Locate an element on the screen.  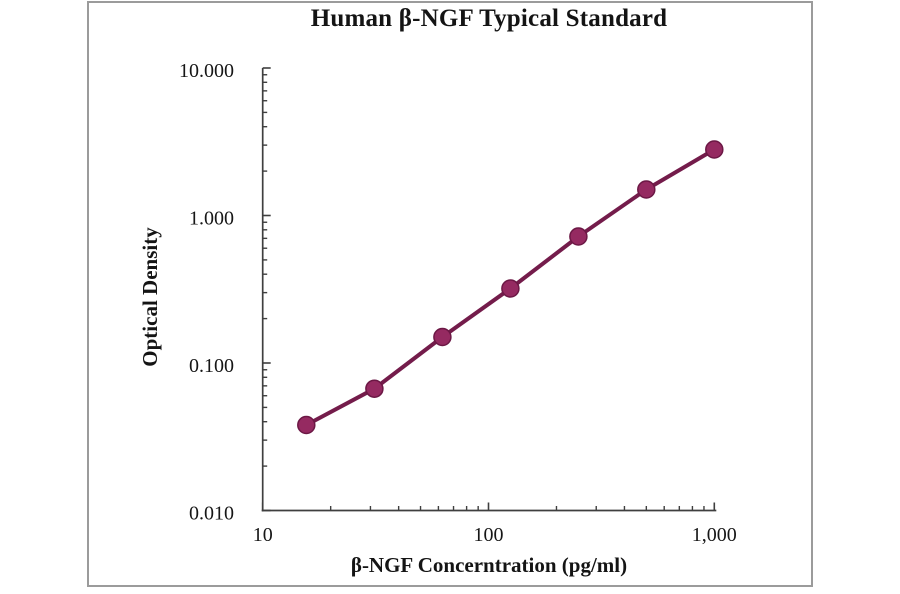
x-axis-title: β-NGF Concerntration (pg/ml) is located at coordinates (489, 565).